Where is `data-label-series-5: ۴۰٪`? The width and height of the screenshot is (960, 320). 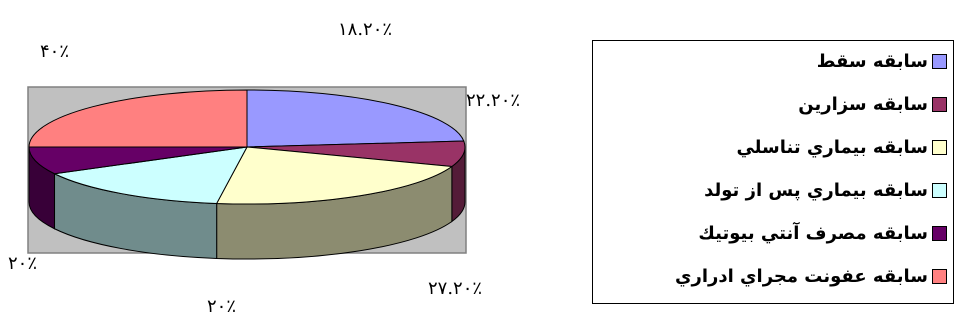
data-label-series-5: ۴۰٪ is located at coordinates (55, 51).